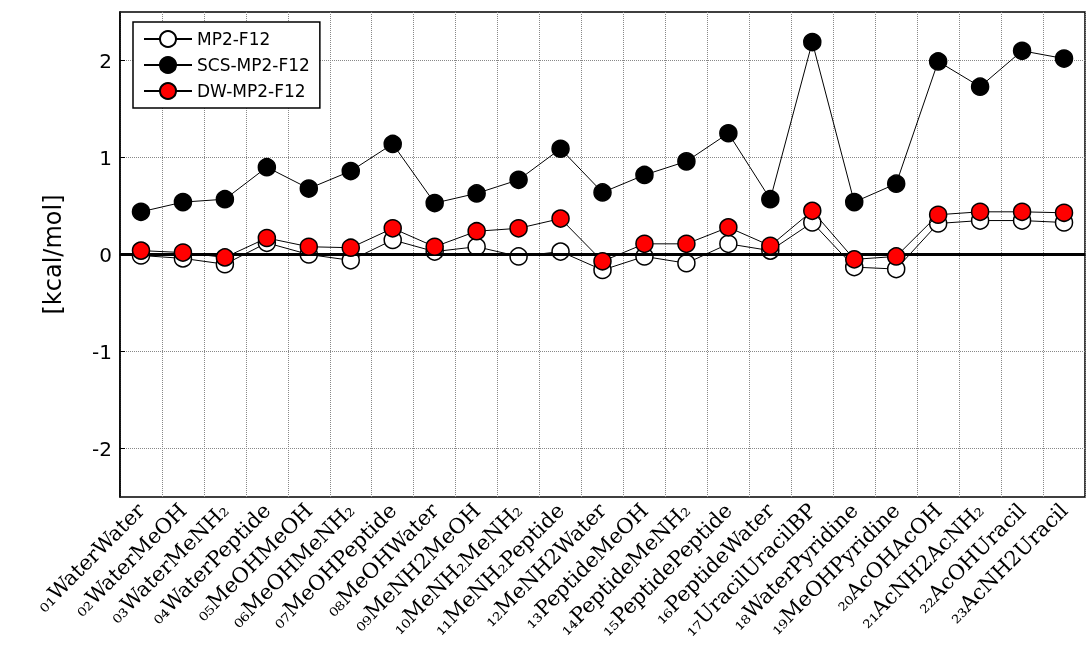 This screenshot has width=1091, height=657. I want to click on y-tick-label: -2, so click(102, 448).